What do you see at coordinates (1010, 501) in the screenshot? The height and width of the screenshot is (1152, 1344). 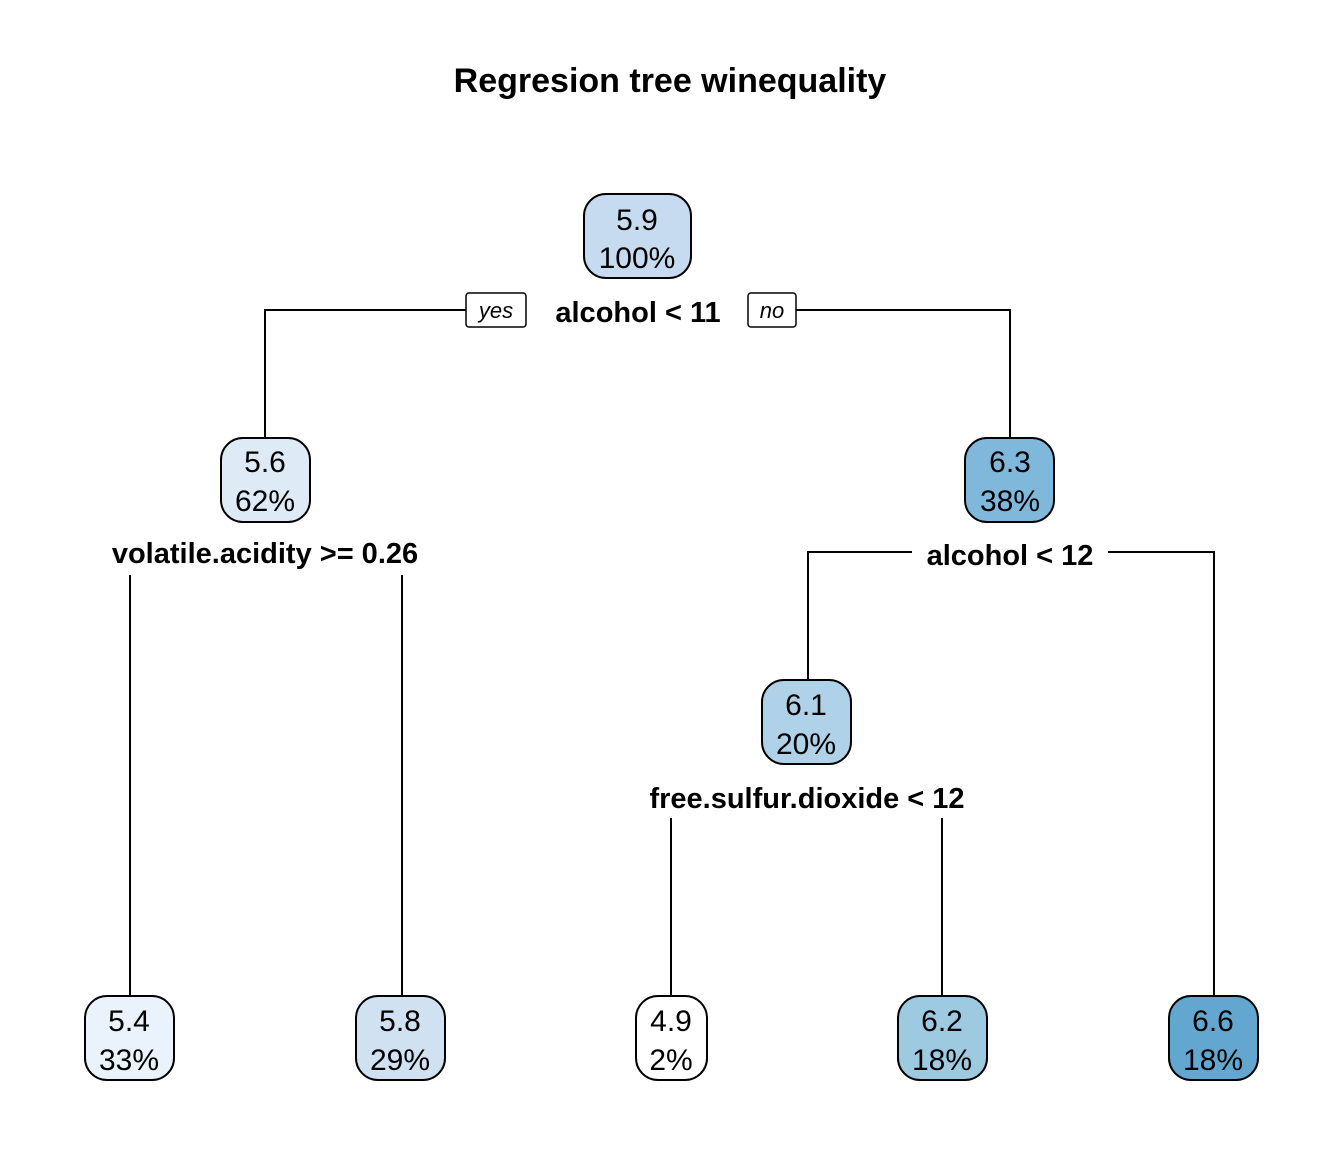 I see `node-n3-percent: 38%` at bounding box center [1010, 501].